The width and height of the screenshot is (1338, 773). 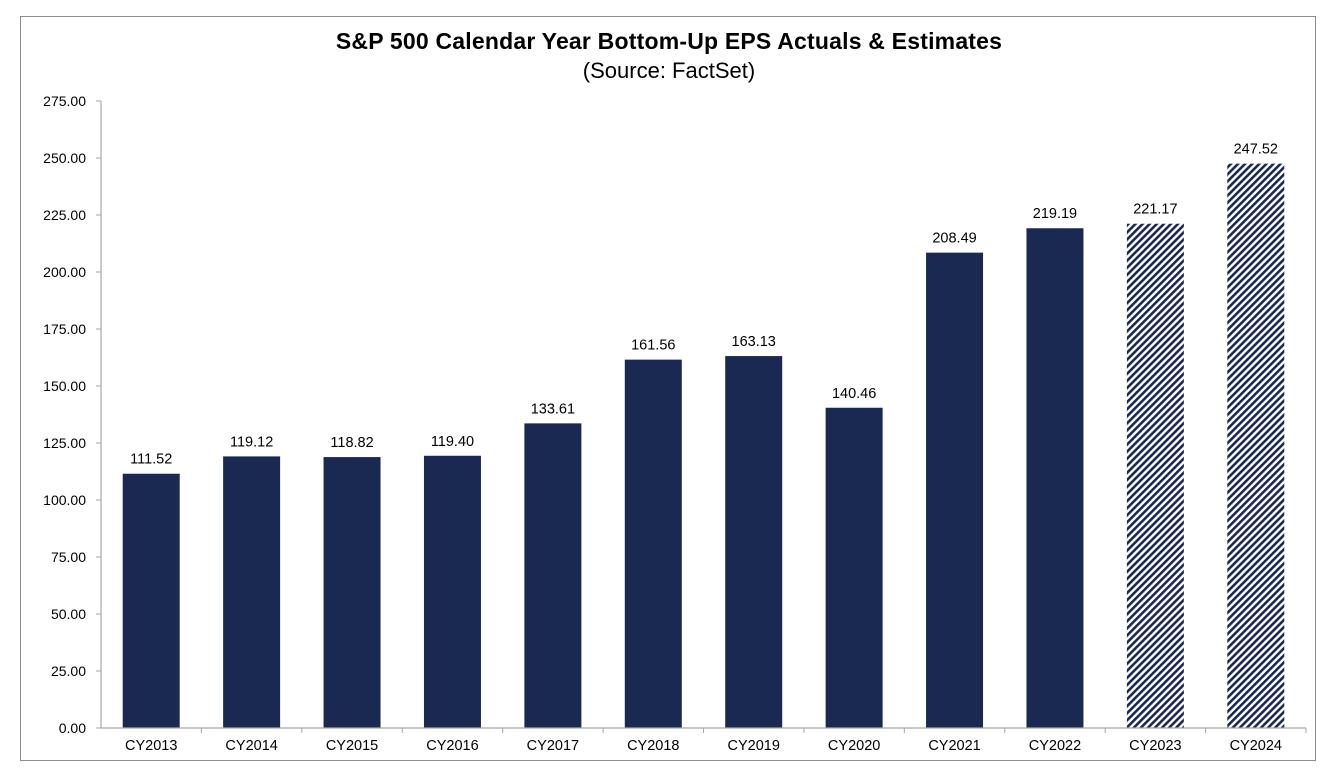 What do you see at coordinates (653, 346) in the screenshot?
I see `bar-value-label: 161.56` at bounding box center [653, 346].